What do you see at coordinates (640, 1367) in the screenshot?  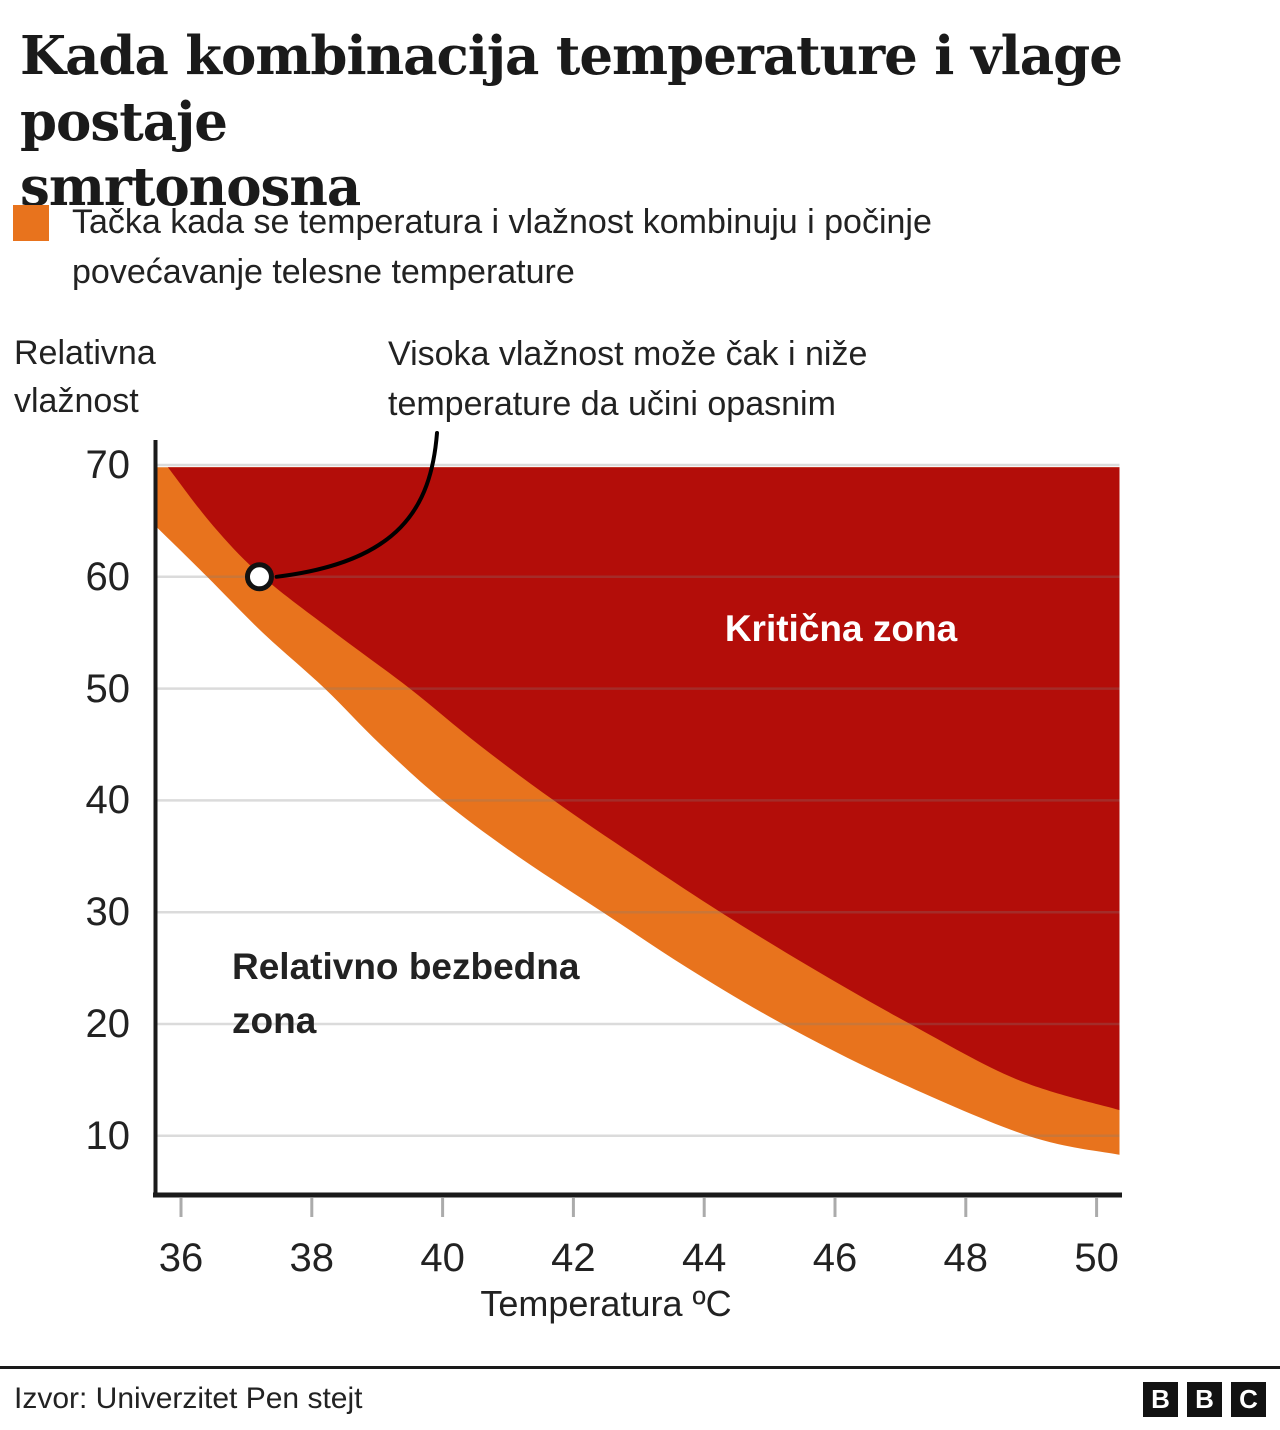 I see `footer-divider` at bounding box center [640, 1367].